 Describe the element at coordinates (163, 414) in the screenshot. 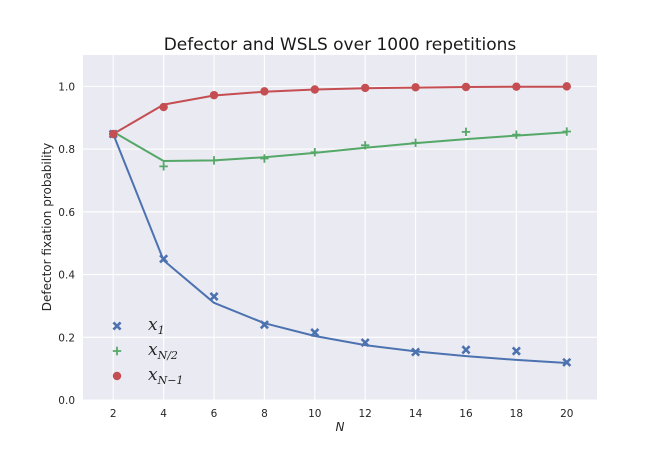

I see `x-tick-label: 4` at that location.